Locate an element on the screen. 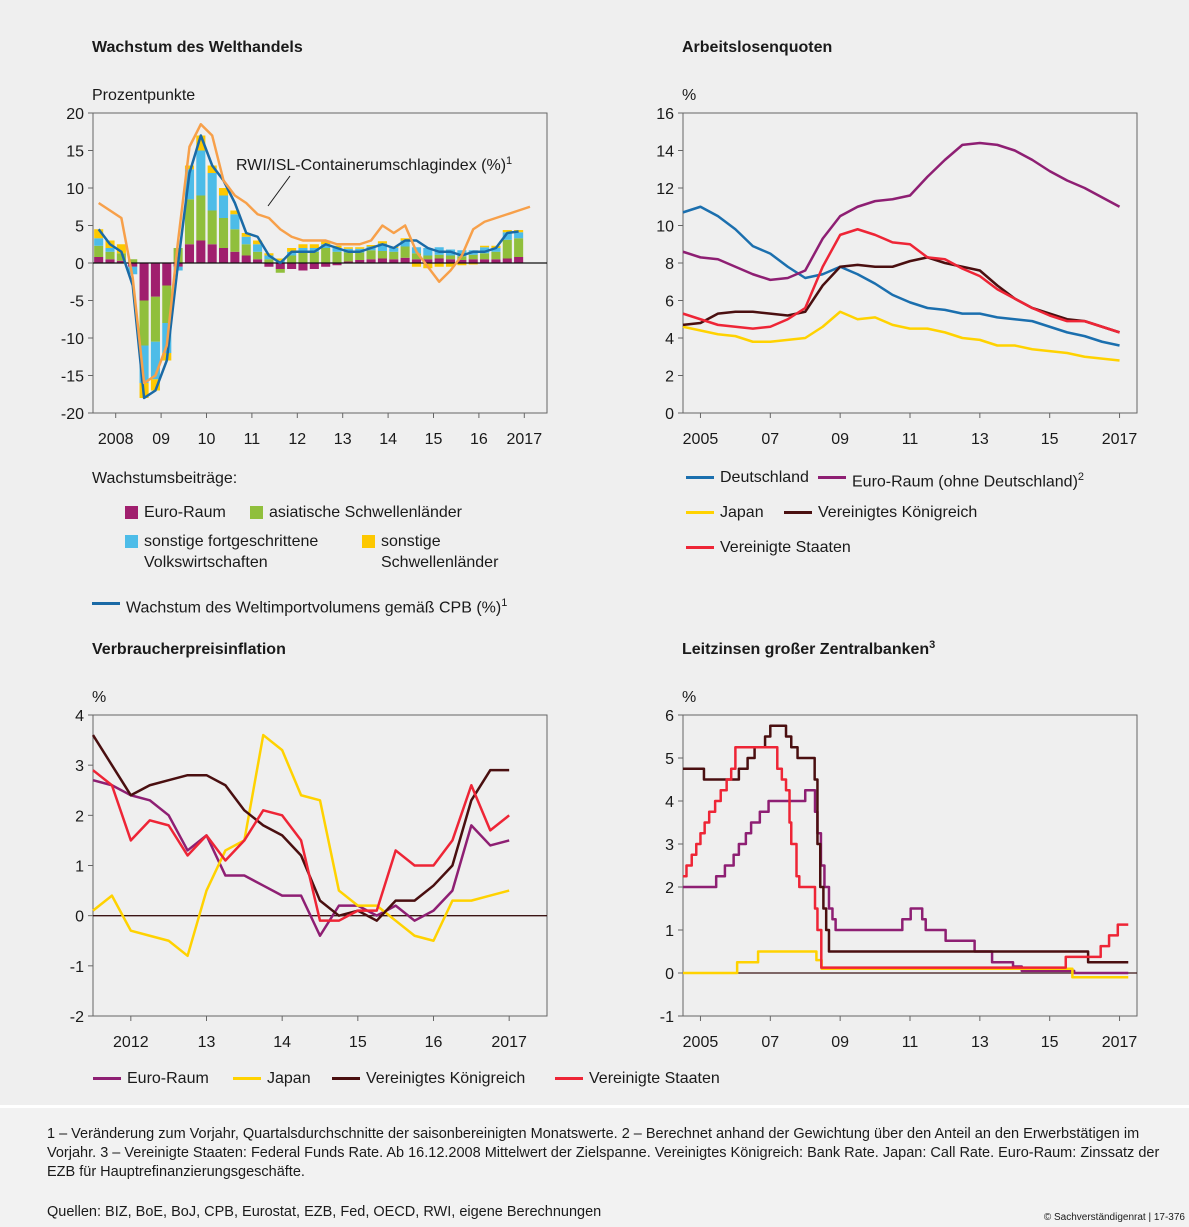  y-tick-label: 0 is located at coordinates (79, 917).